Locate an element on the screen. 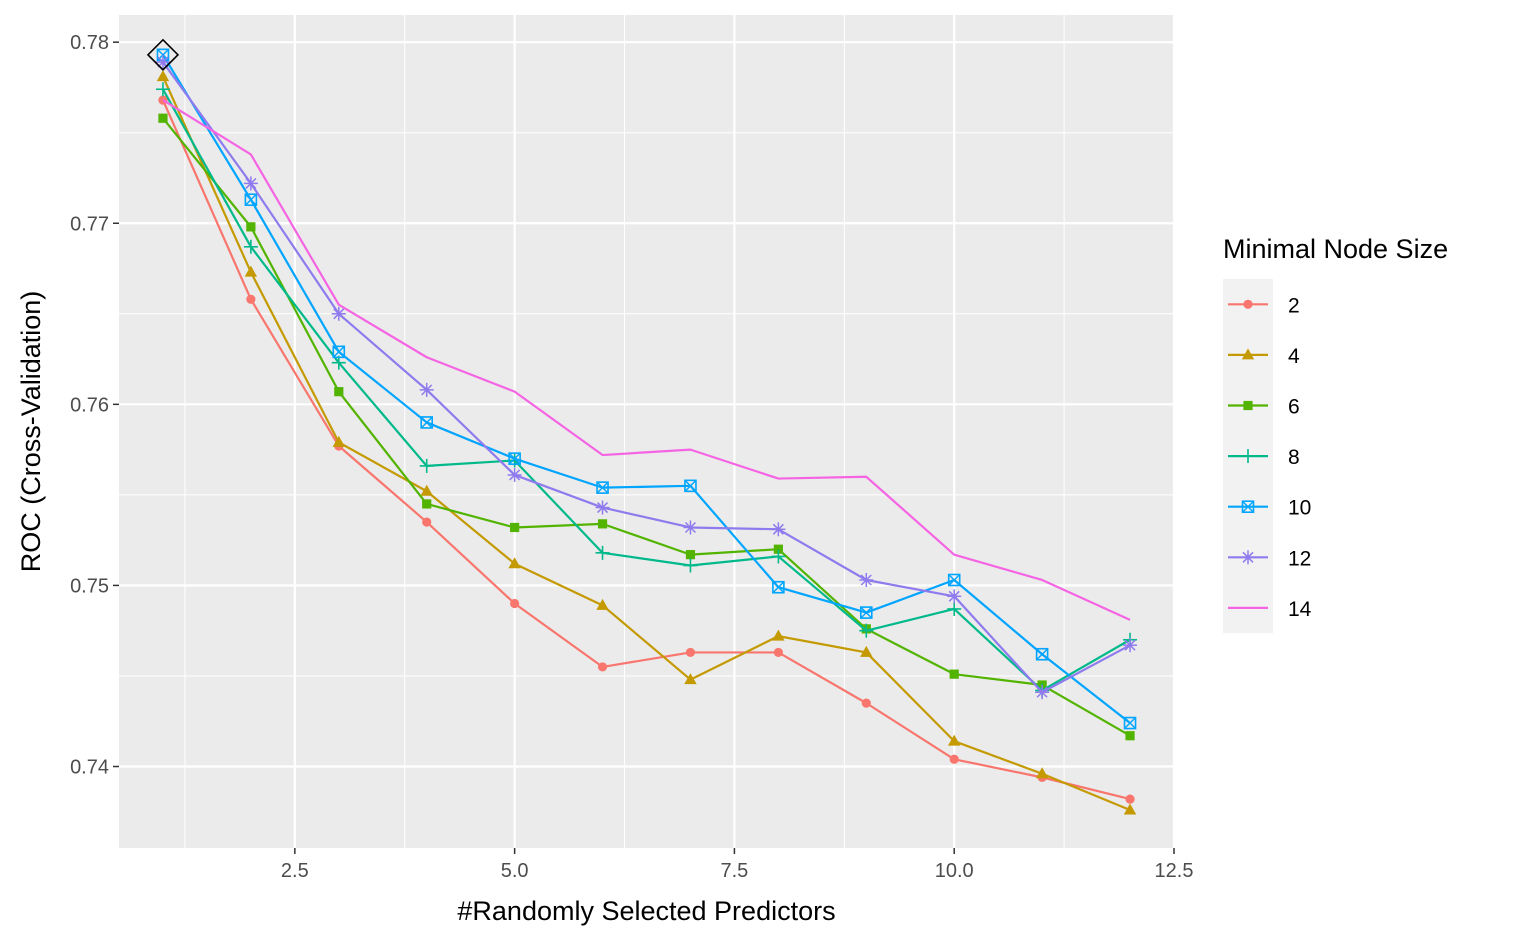 The image size is (1524, 942). legend-item-4: 4 is located at coordinates (1264, 356).